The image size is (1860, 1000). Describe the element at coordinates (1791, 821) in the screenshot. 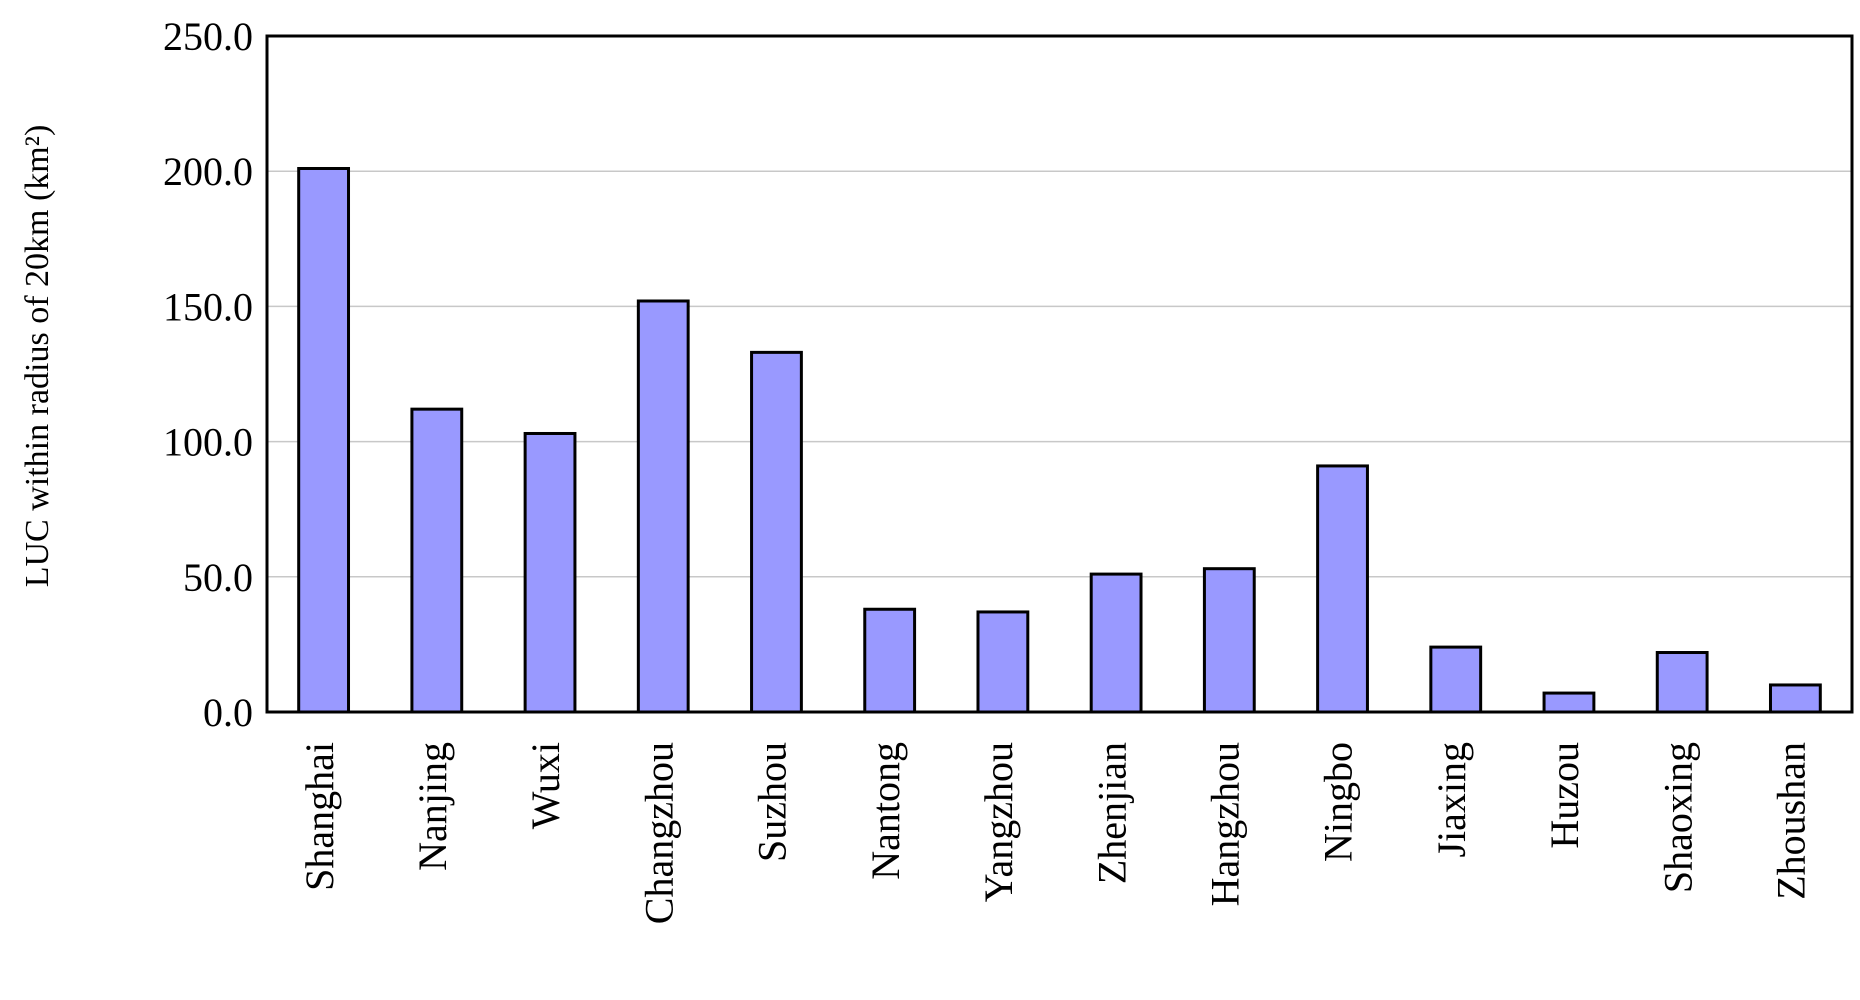

I see `x-tick-label: Zhoushan` at that location.